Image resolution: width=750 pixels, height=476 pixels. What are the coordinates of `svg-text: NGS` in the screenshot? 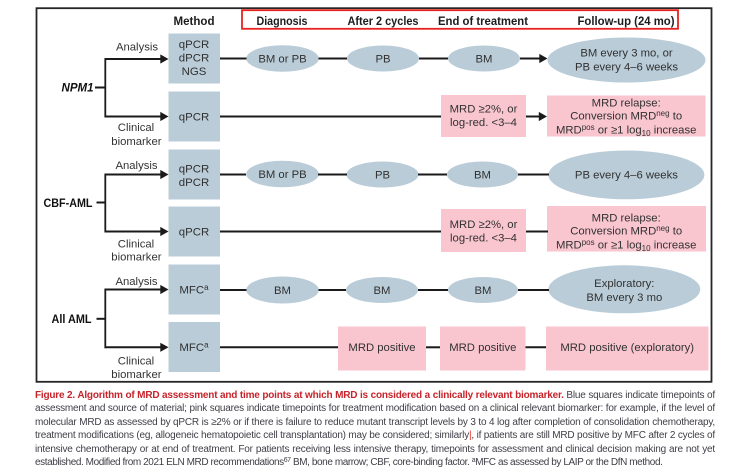 It's located at (194, 72).